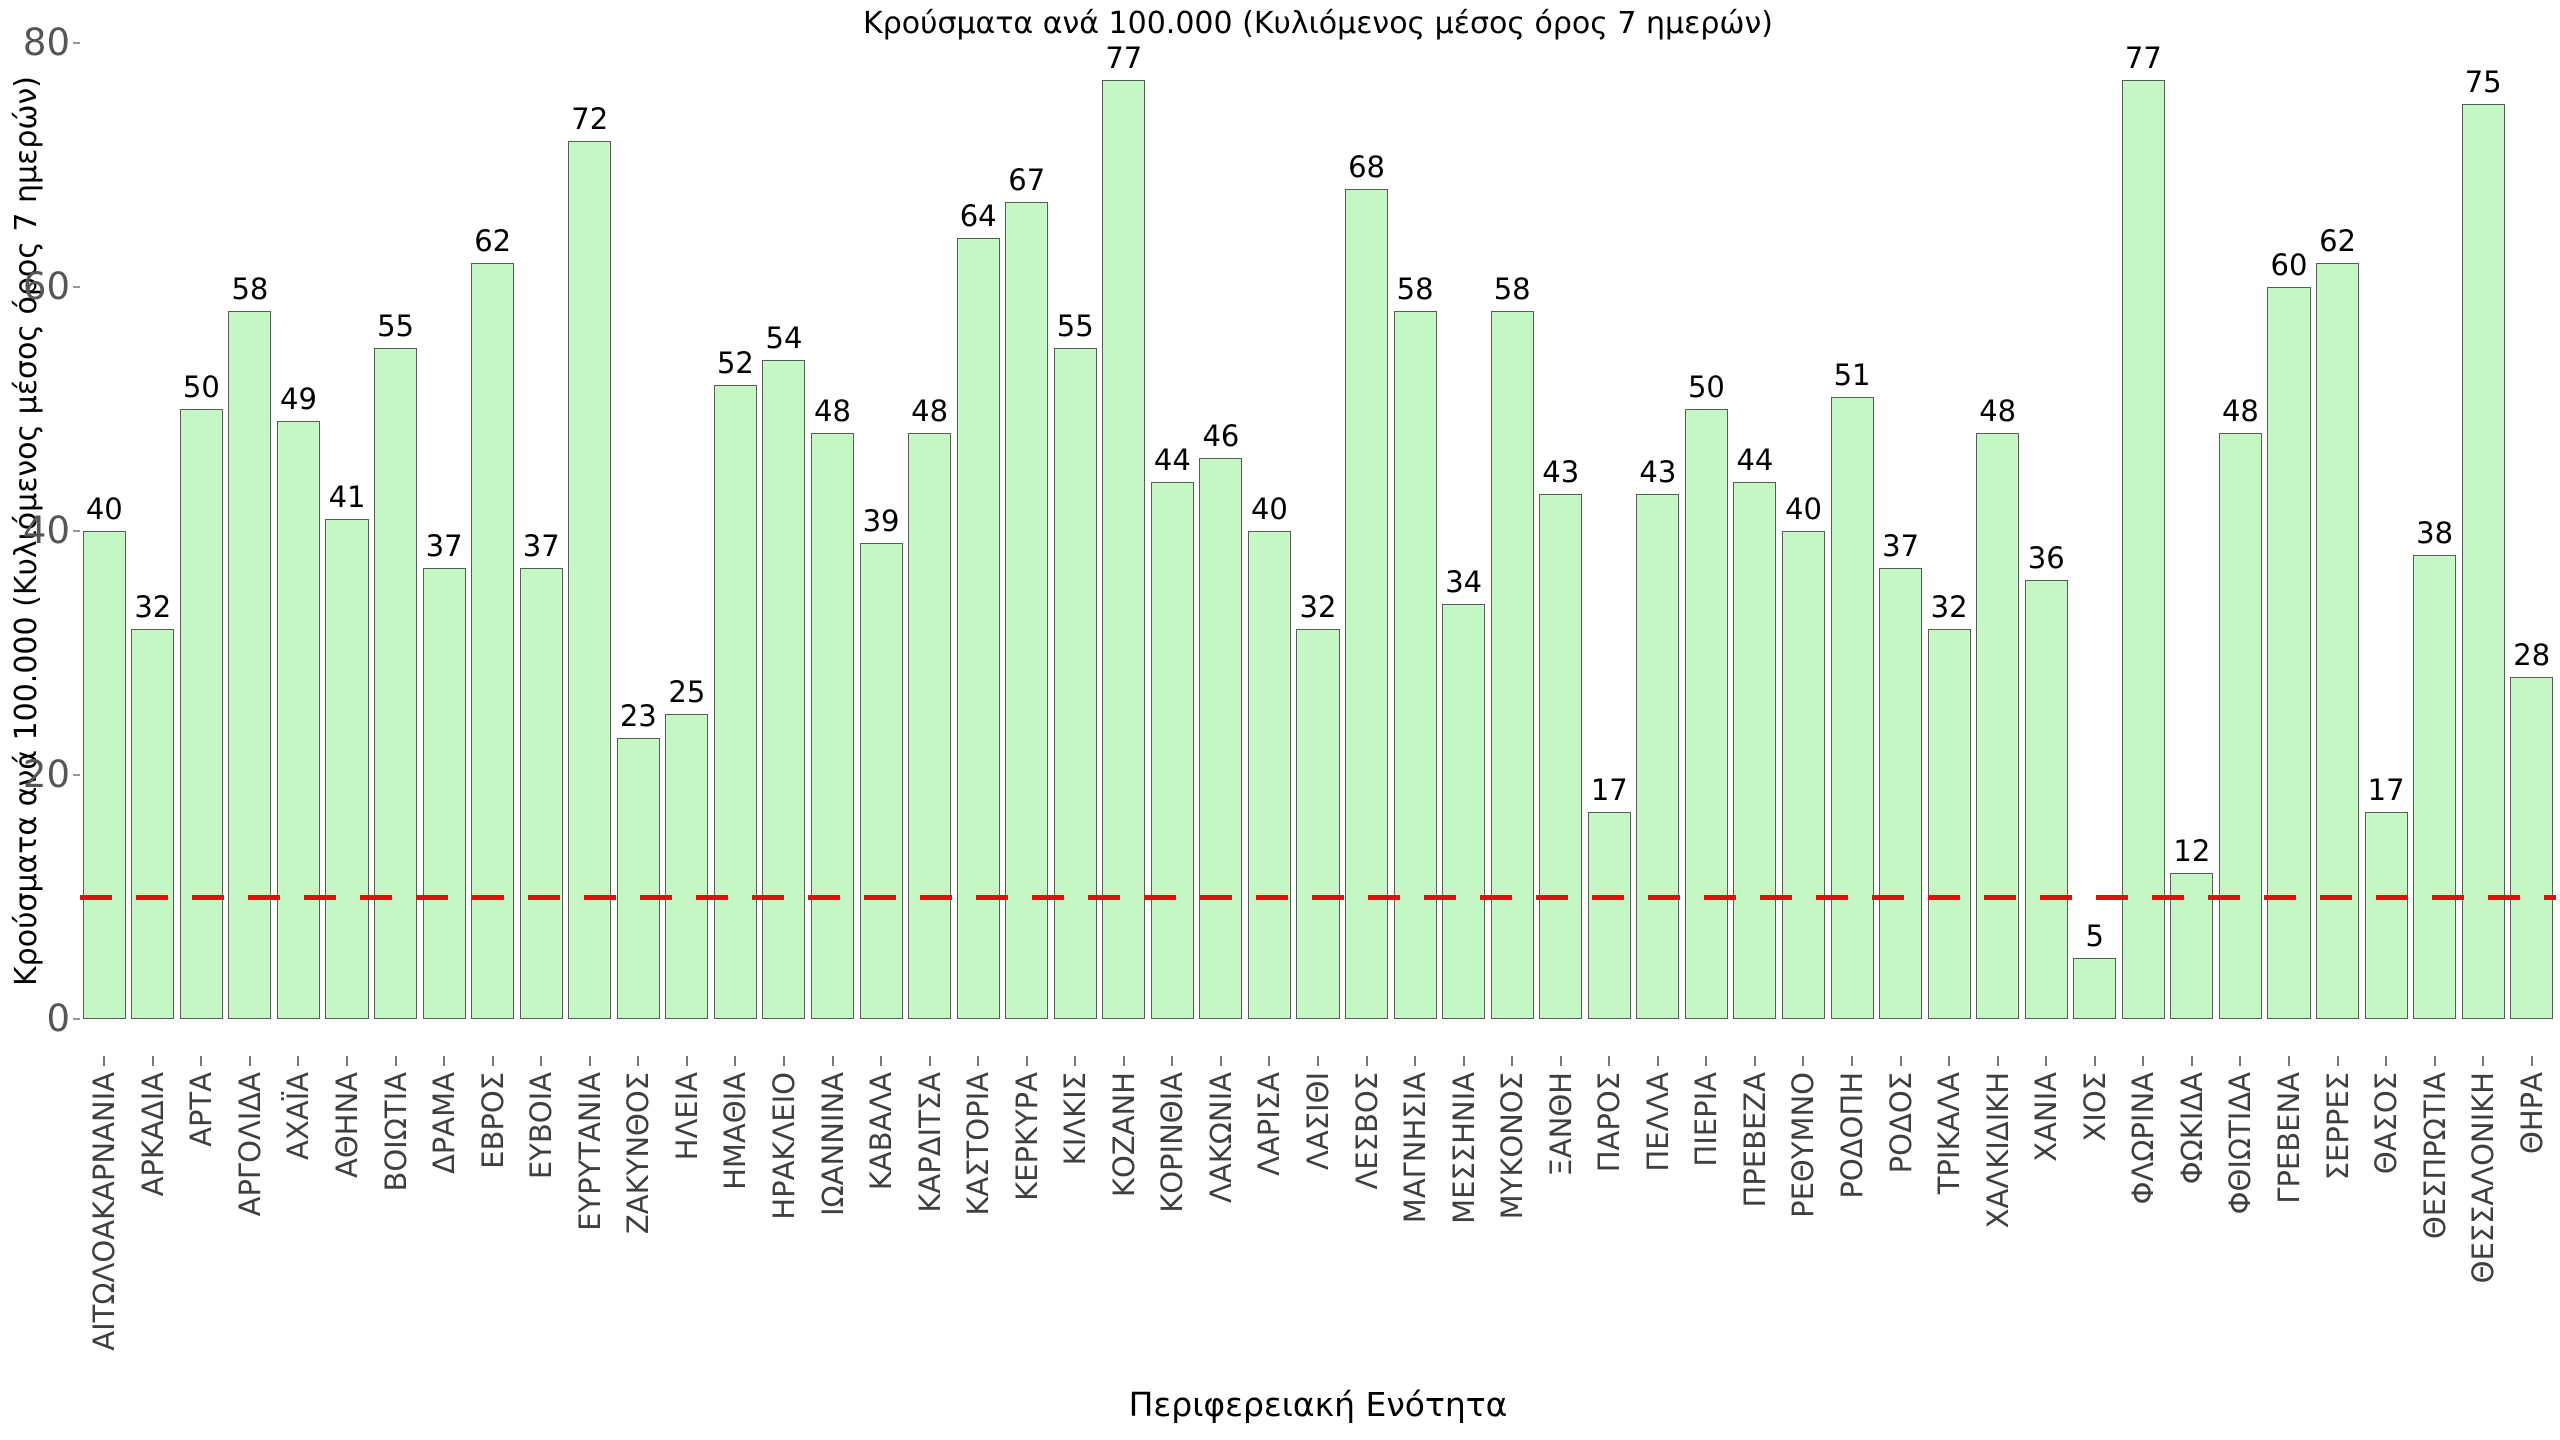 The height and width of the screenshot is (1440, 2560). I want to click on bar-value-label: 54, so click(784, 338).